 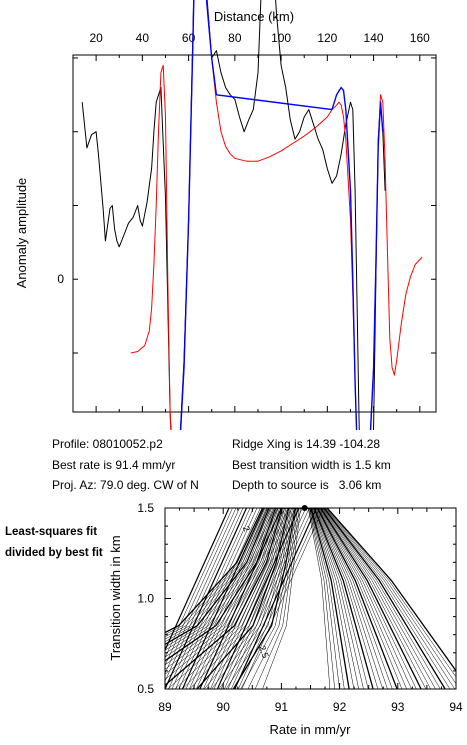 I want to click on x-tick-label: 93, so click(x=398, y=707).